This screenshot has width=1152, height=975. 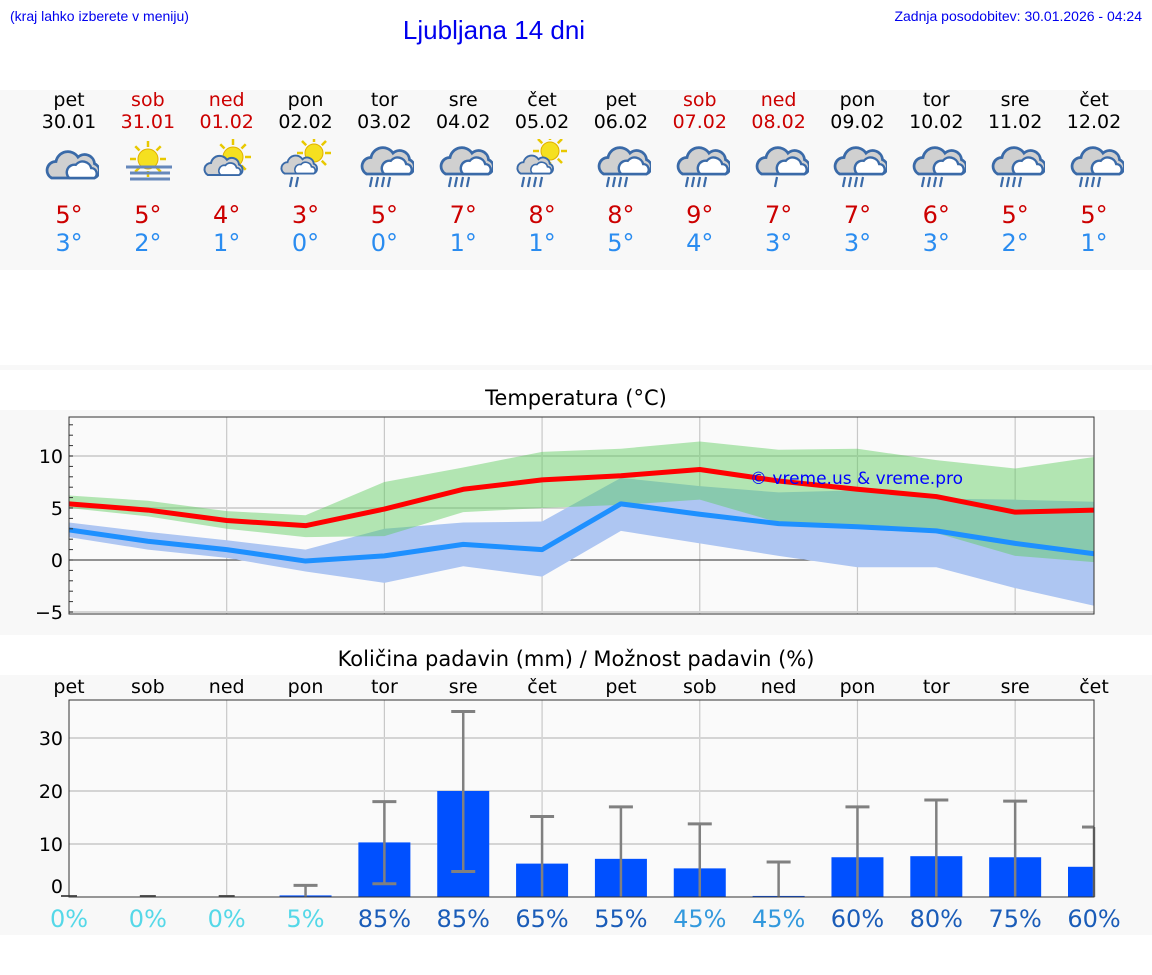 What do you see at coordinates (1015, 122) in the screenshot?
I see `day-date: 11.02` at bounding box center [1015, 122].